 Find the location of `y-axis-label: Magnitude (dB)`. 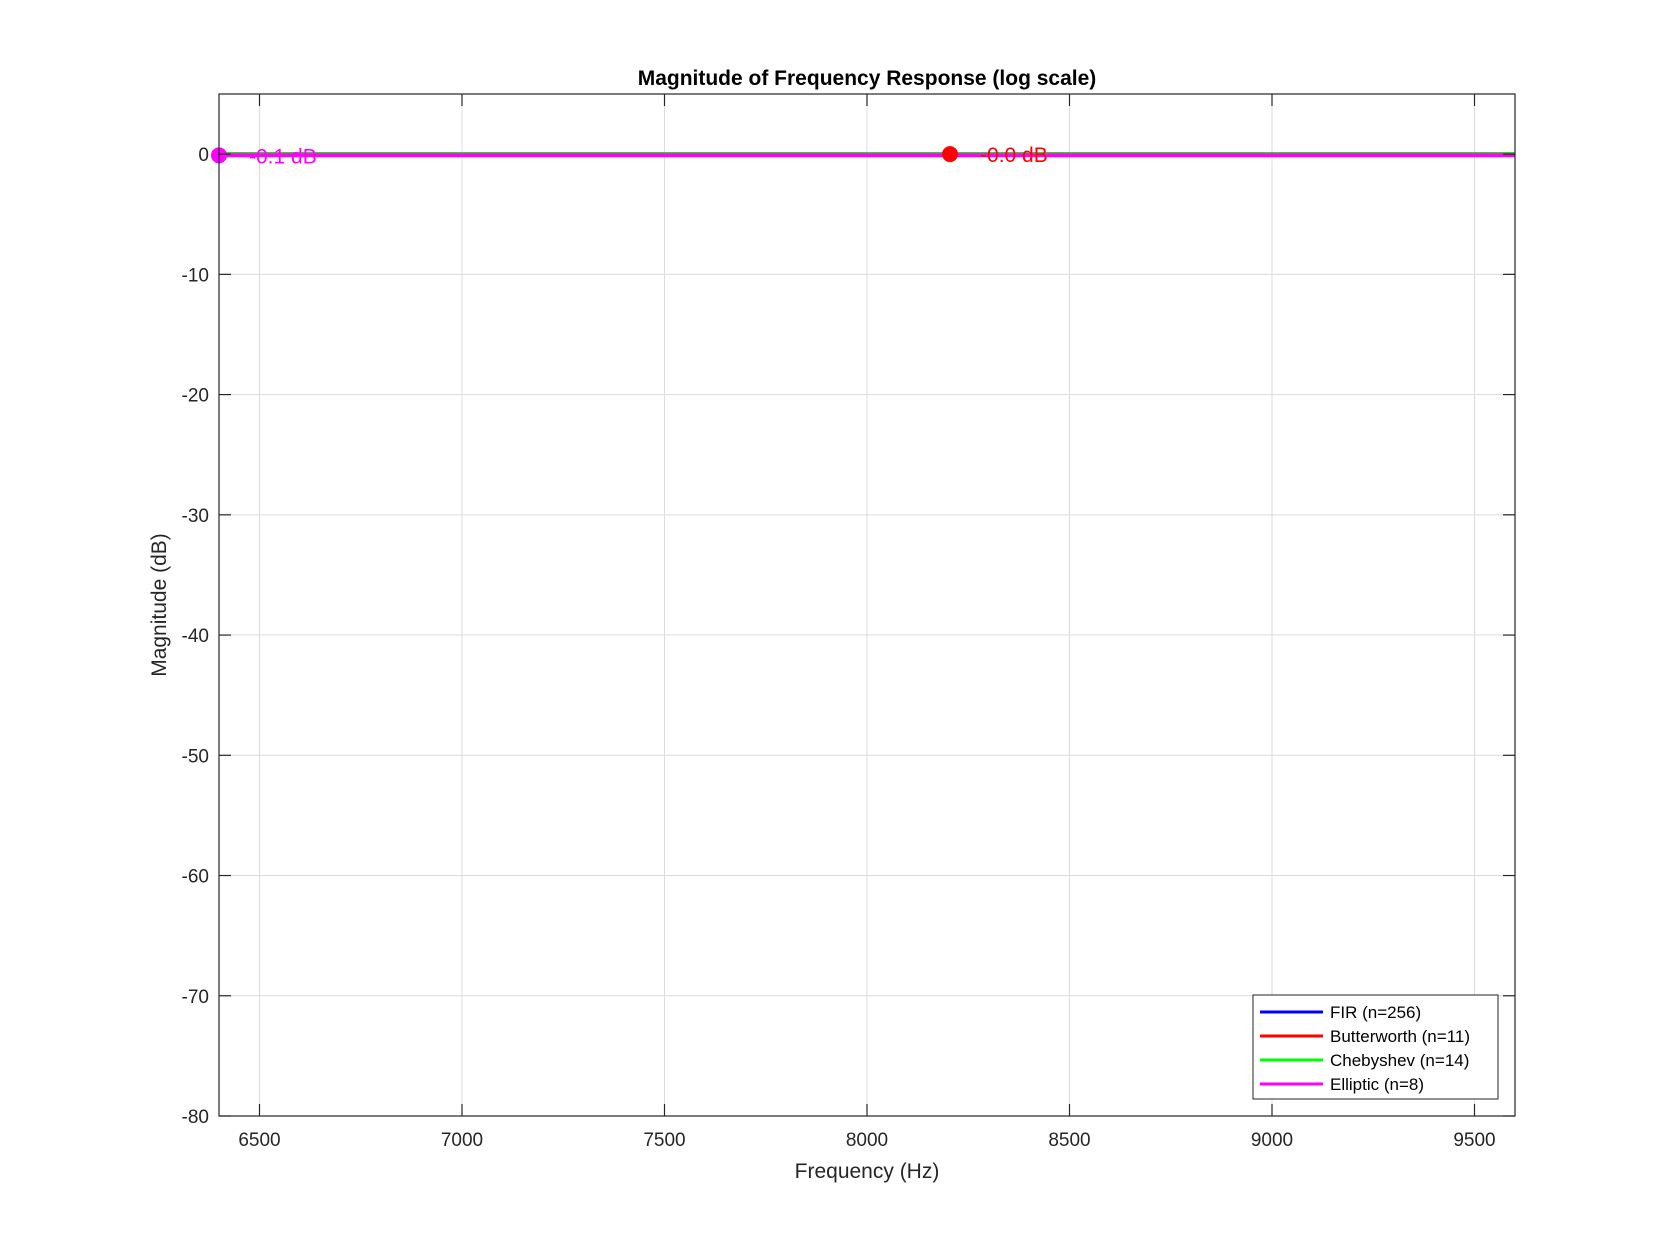

y-axis-label: Magnitude (dB) is located at coordinates (159, 605).